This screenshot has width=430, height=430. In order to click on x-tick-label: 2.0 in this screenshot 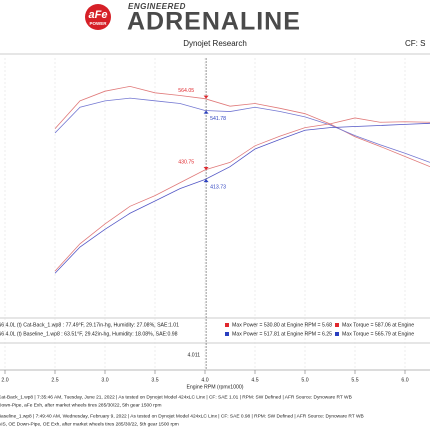, I will do `click(4, 380)`.